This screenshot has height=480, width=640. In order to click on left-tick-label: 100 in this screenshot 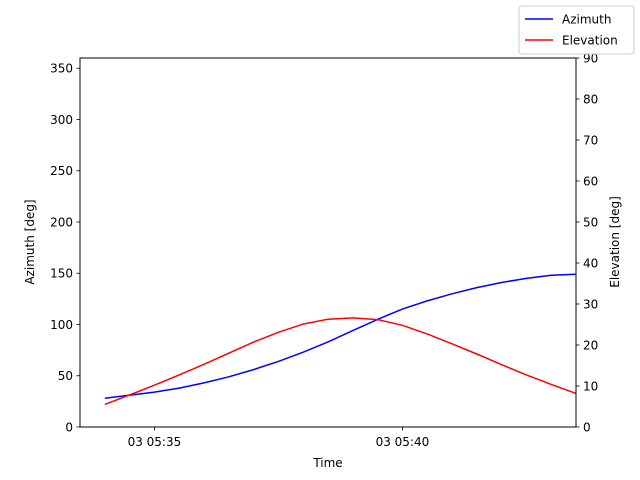, I will do `click(61, 325)`.